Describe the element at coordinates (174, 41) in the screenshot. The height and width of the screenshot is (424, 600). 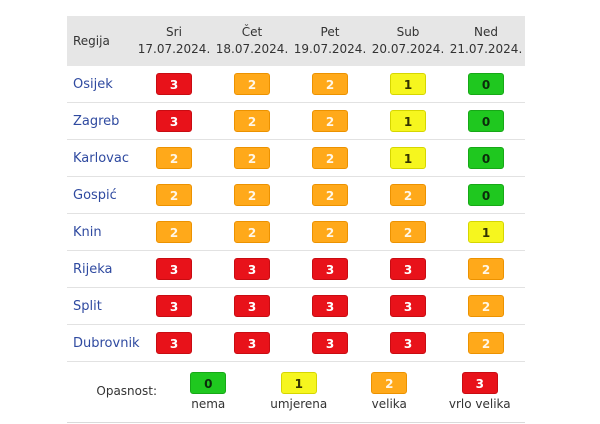
I see `day-column-header: Sri 17.07.2024.` at that location.